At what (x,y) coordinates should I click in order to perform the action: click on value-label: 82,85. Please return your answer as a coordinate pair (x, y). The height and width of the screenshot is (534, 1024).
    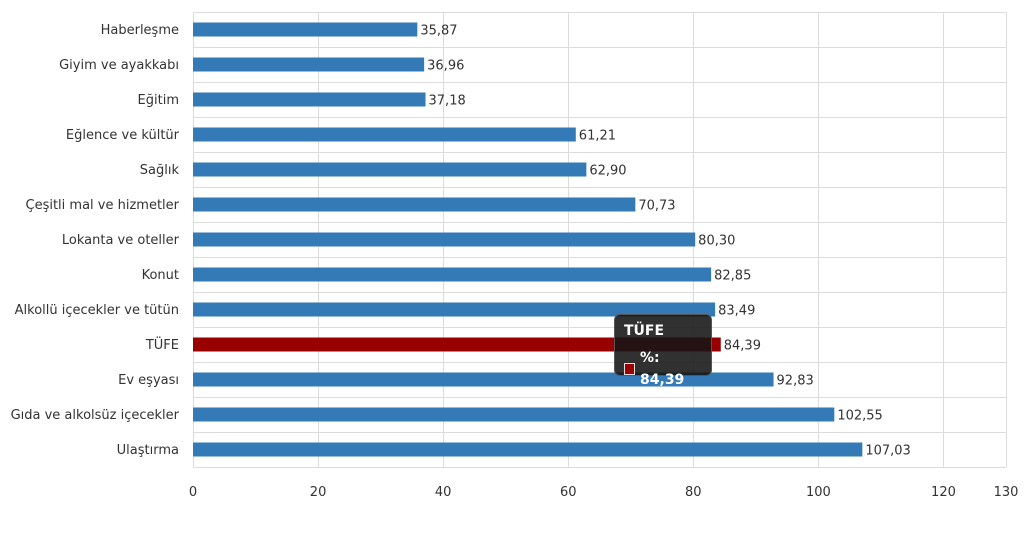
    Looking at the image, I should click on (732, 276).